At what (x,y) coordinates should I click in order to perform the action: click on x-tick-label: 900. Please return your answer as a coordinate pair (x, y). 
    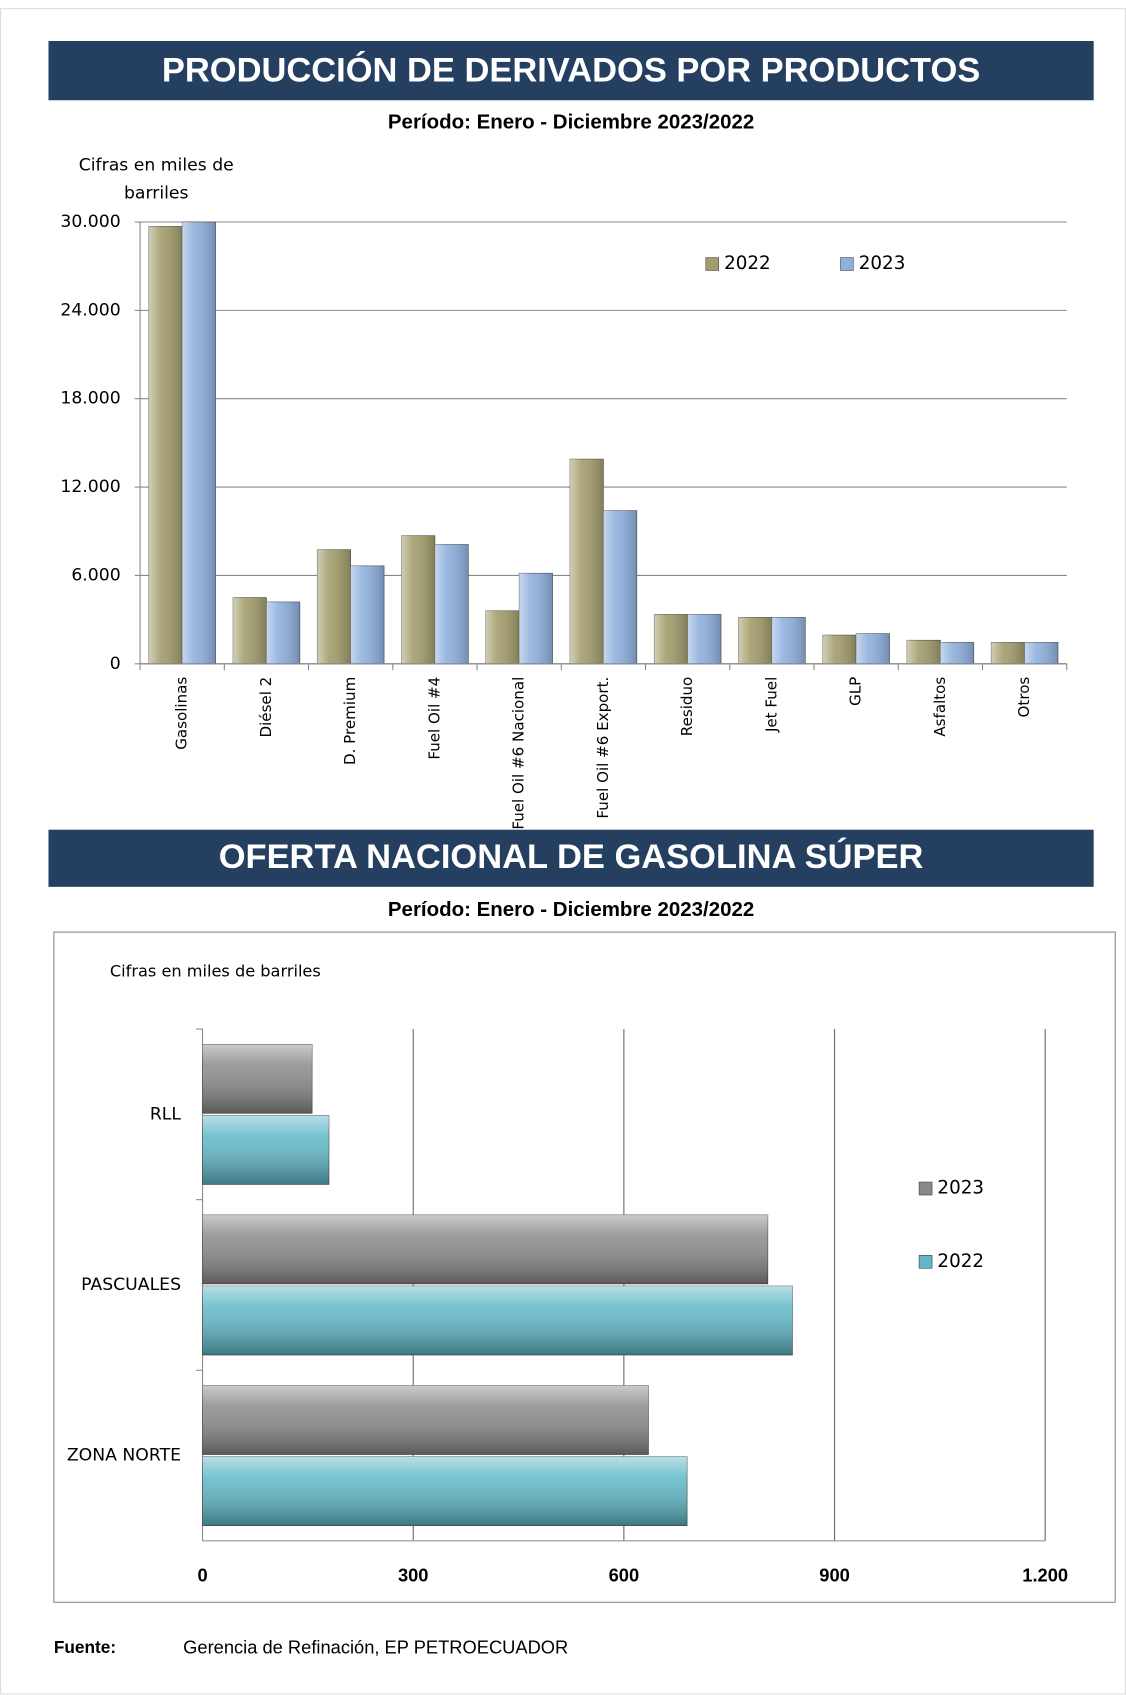
    Looking at the image, I should click on (834, 1574).